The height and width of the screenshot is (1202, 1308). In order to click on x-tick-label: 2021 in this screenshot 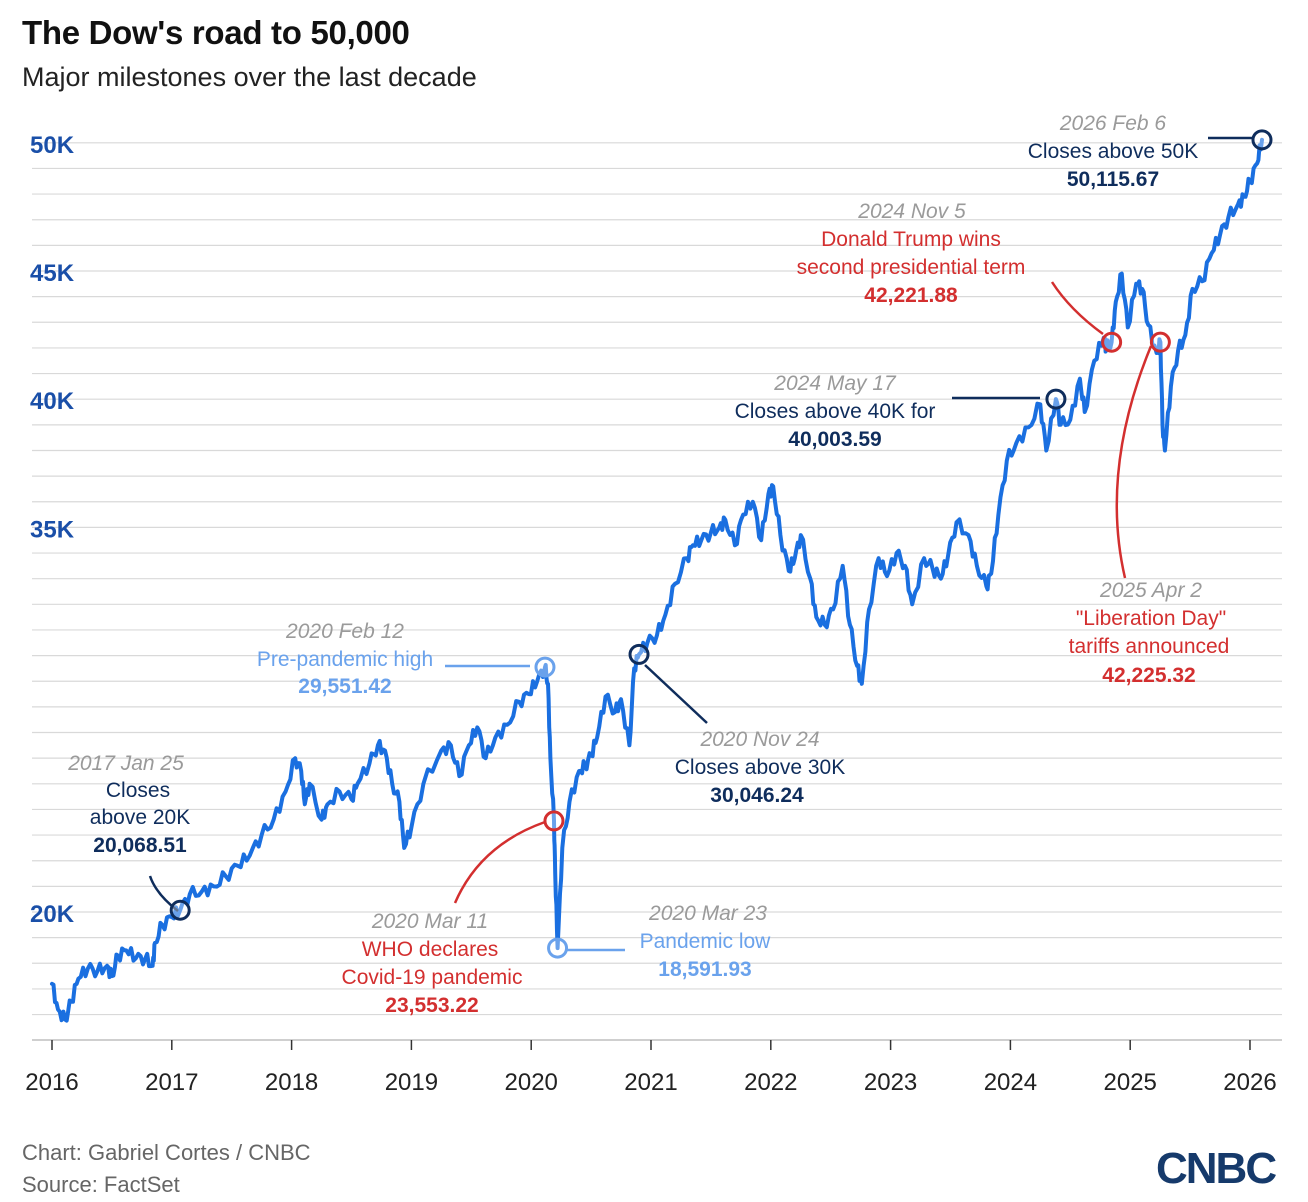, I will do `click(650, 1082)`.